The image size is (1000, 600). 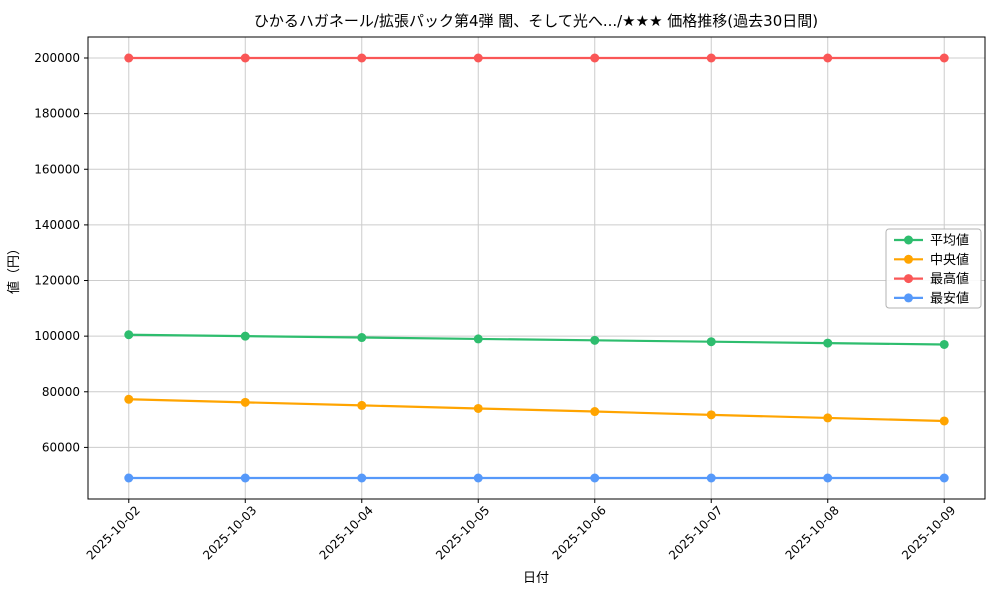 I want to click on x-tick-label: 2025-10-08, so click(x=812, y=532).